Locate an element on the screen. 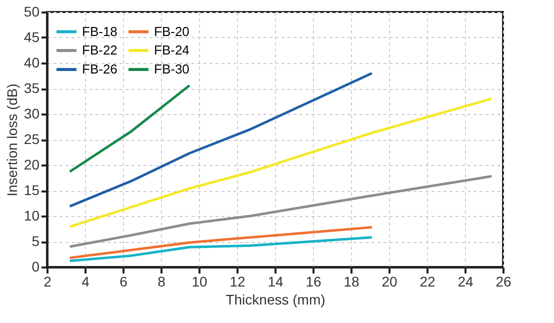 The width and height of the screenshot is (554, 323). y-tick-label: 10 is located at coordinates (32, 216).